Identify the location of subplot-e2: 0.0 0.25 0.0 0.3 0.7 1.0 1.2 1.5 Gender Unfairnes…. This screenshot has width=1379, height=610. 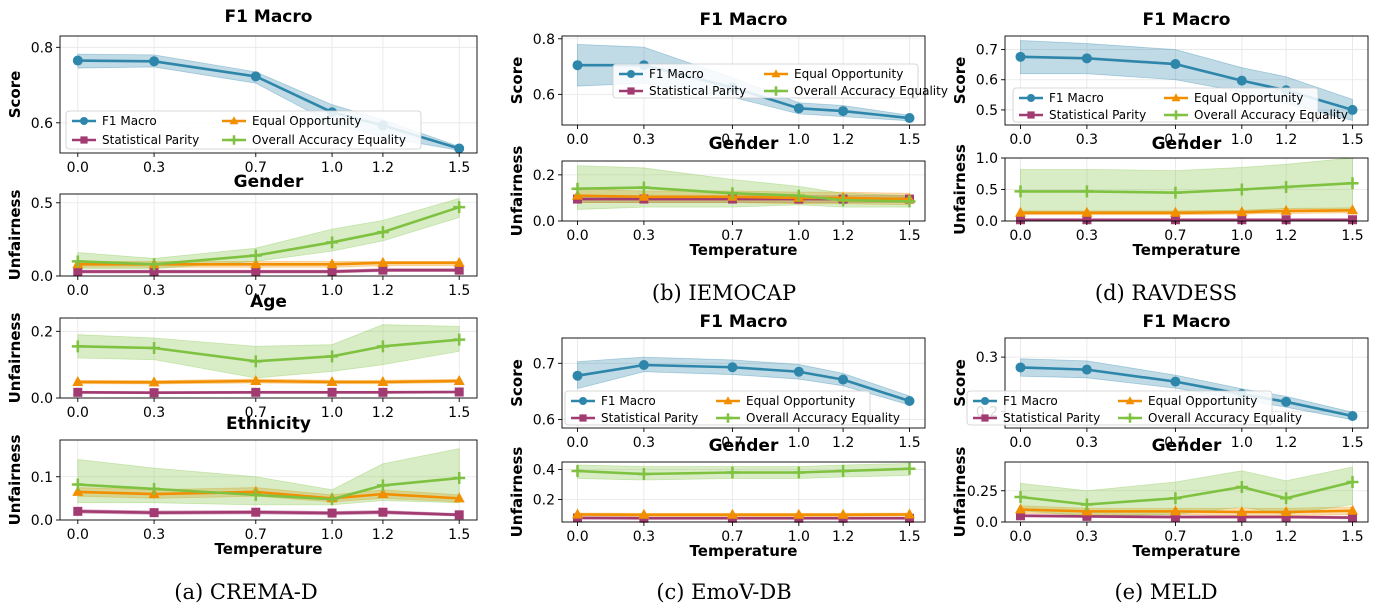
(1160, 498).